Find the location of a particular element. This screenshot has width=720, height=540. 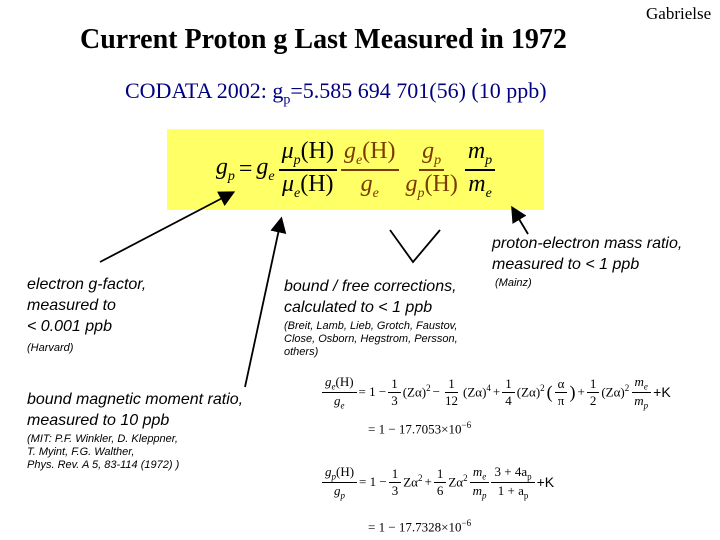

fraction-mass-ratio: mp me is located at coordinates (480, 170).